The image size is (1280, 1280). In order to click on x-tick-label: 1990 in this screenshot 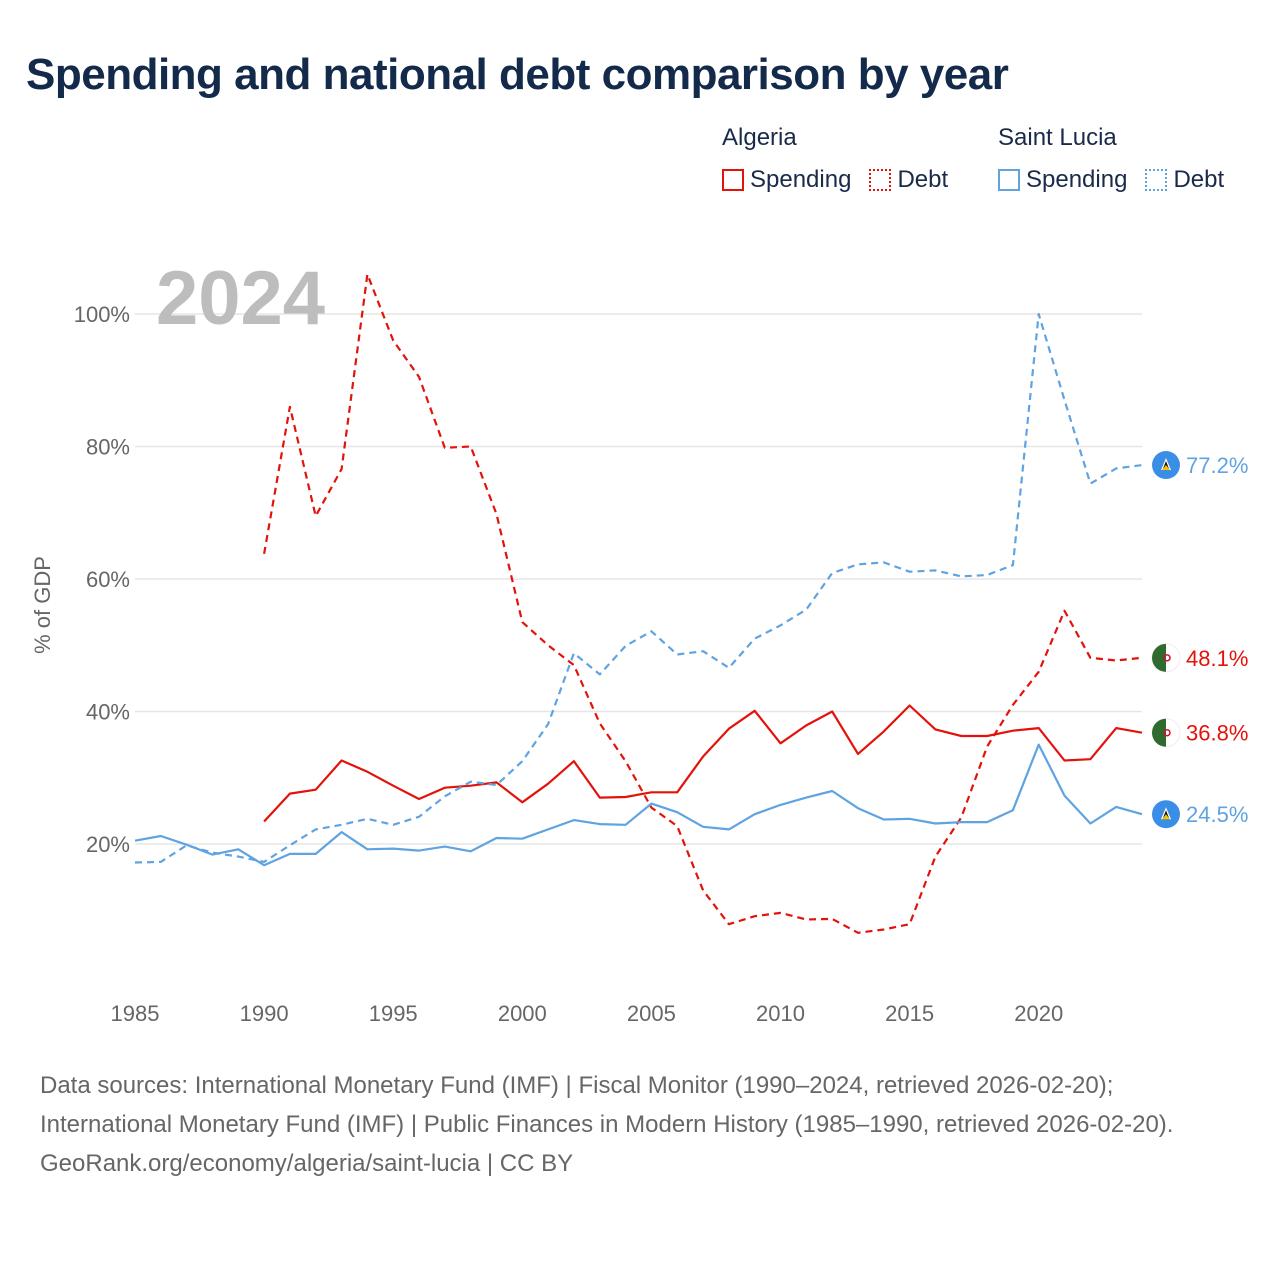, I will do `click(264, 1013)`.